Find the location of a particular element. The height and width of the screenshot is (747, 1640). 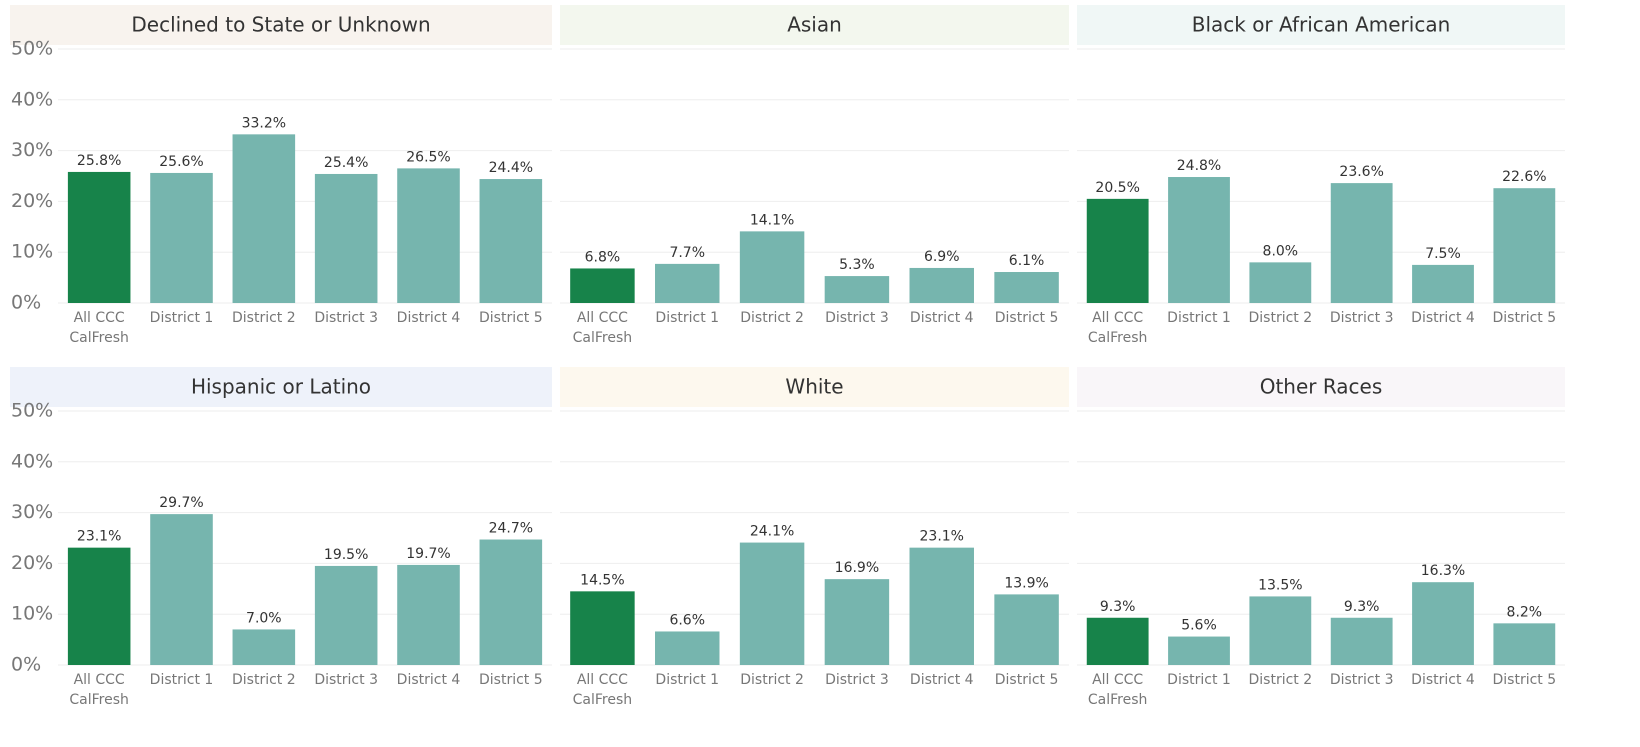

value-label: 6.1% is located at coordinates (1027, 261).